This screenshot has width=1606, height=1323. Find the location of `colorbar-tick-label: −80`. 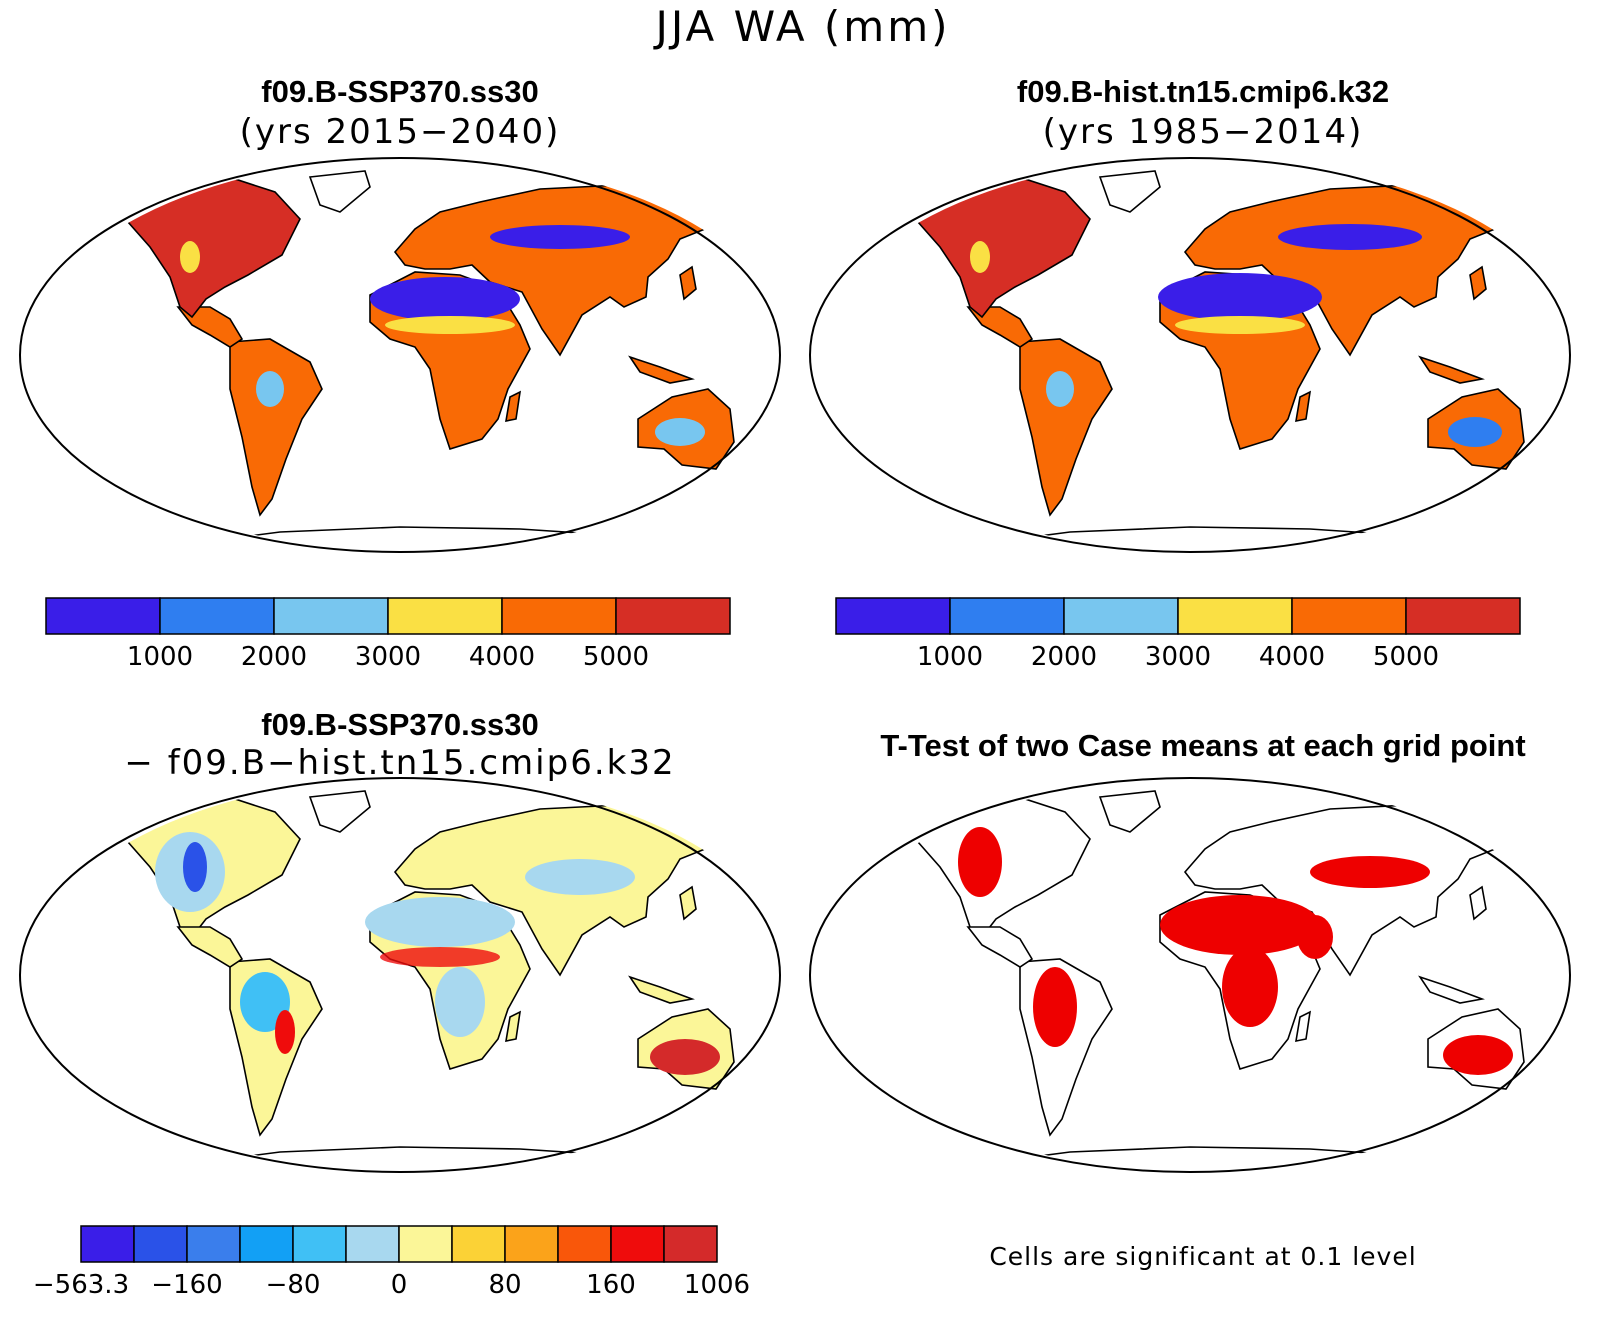

colorbar-tick-label: −80 is located at coordinates (293, 1285).